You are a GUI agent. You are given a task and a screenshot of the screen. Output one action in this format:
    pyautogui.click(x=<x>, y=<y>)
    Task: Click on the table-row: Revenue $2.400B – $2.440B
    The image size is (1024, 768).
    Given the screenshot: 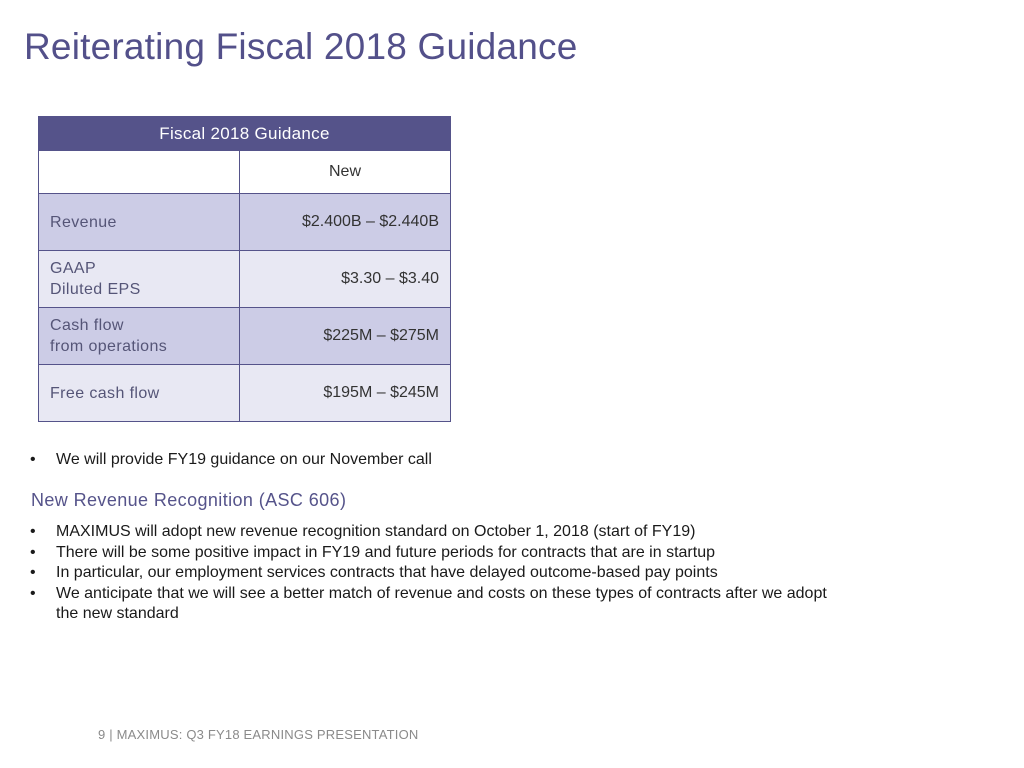 What is the action you would take?
    pyautogui.click(x=244, y=222)
    